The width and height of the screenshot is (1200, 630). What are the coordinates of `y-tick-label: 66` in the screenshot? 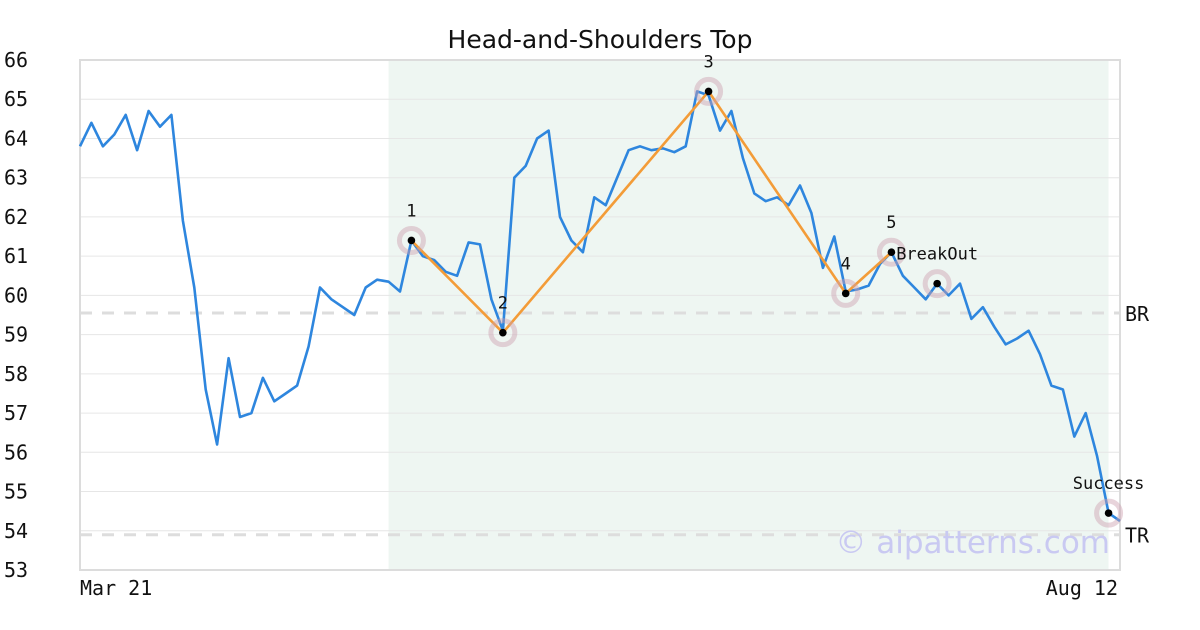 It's located at (16, 60).